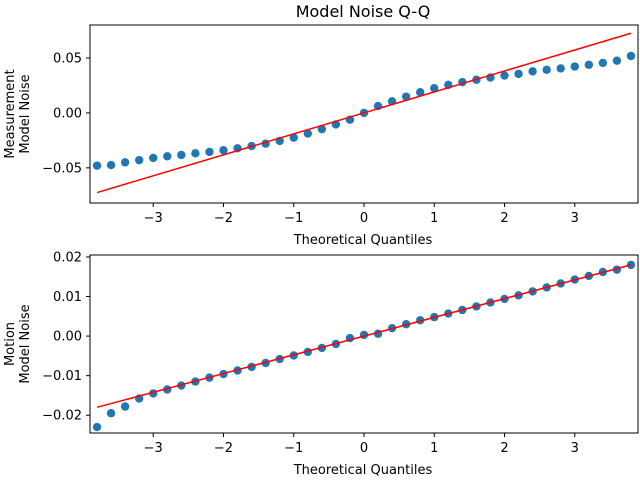 The height and width of the screenshot is (480, 640). What do you see at coordinates (363, 11) in the screenshot?
I see `chart-title: Model Noise Q-Q` at bounding box center [363, 11].